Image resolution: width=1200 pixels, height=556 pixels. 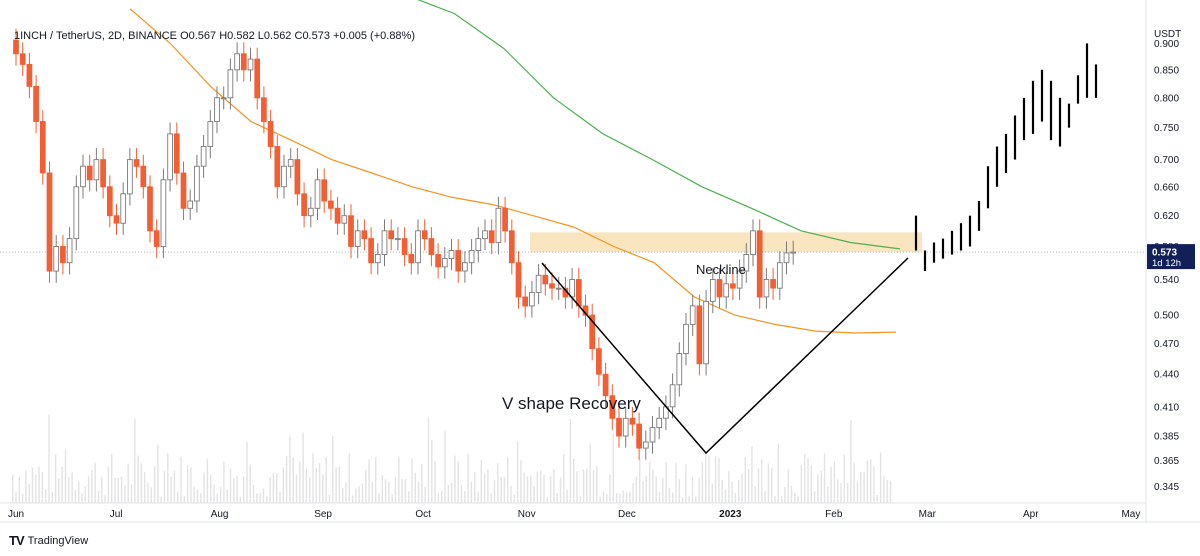 What do you see at coordinates (323, 514) in the screenshot?
I see `x-tick-label: Sep` at bounding box center [323, 514].